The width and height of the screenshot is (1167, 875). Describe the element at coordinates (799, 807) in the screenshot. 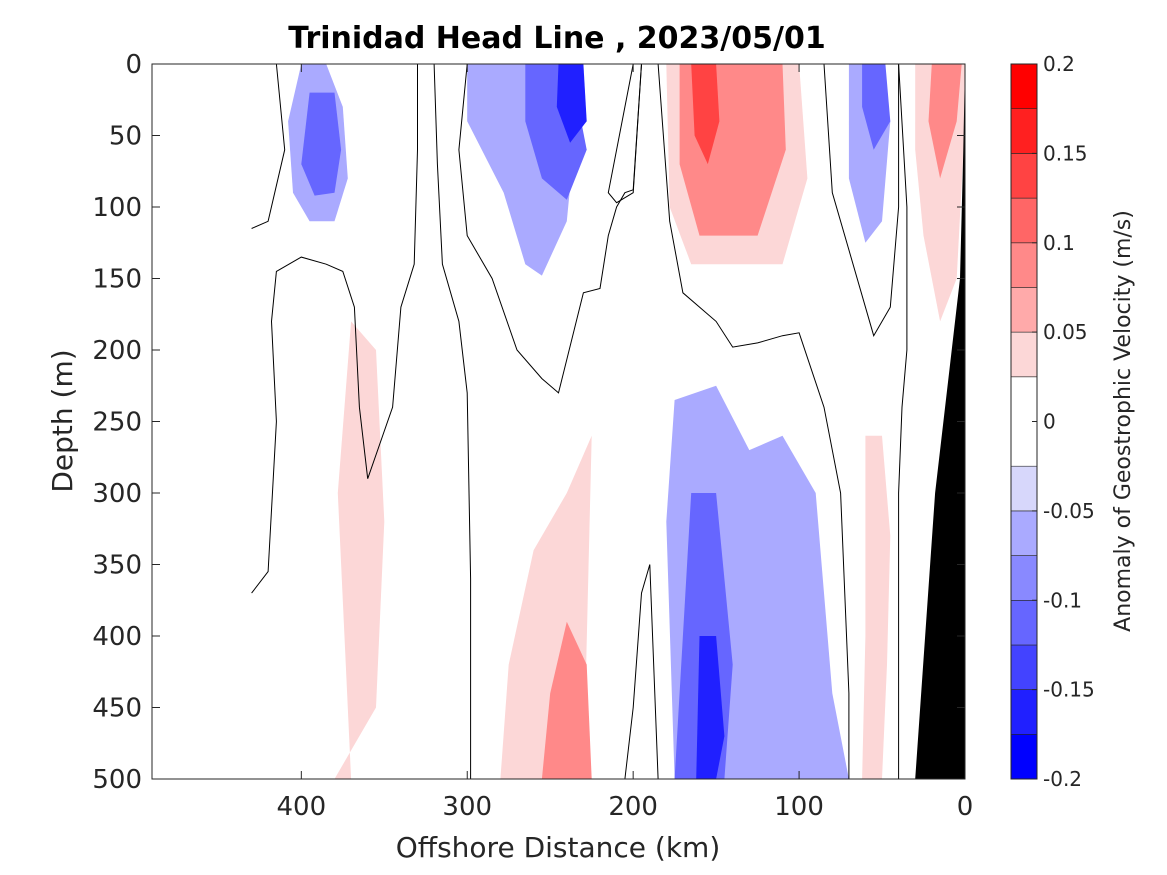

I see `x-tick-label: 100` at that location.